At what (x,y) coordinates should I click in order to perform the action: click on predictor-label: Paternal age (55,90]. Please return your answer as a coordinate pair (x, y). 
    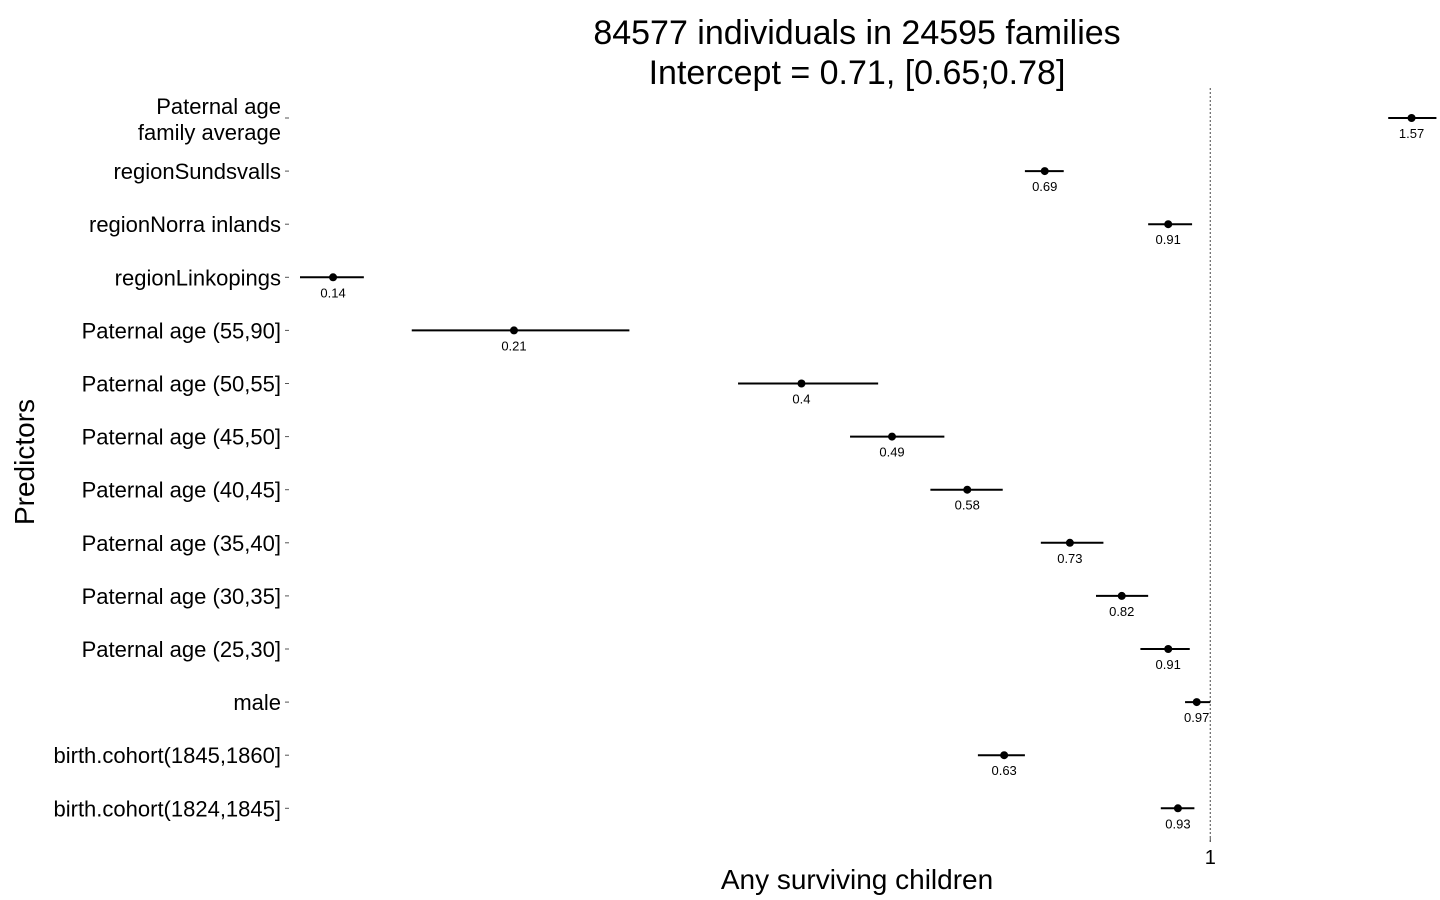
    Looking at the image, I should click on (181, 330).